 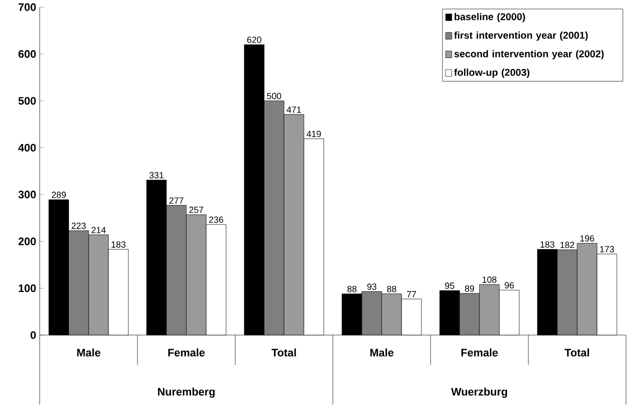 What do you see at coordinates (479, 393) in the screenshot?
I see `text: Wuerzburg` at bounding box center [479, 393].